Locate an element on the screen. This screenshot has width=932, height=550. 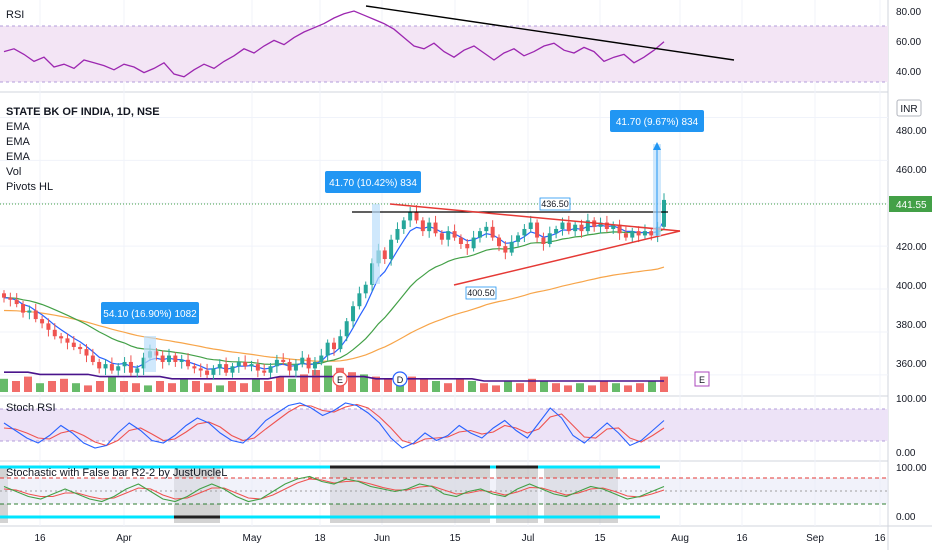
volume-bars is located at coordinates (334, 378).